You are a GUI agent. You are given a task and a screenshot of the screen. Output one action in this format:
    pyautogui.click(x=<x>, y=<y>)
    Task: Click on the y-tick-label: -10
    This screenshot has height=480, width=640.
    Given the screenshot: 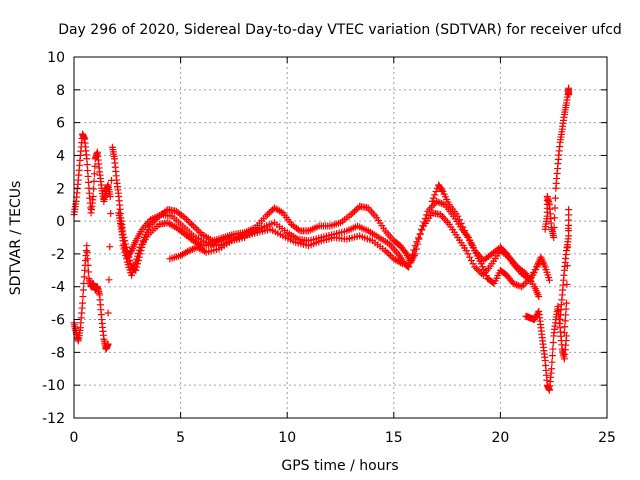 What is the action you would take?
    pyautogui.click(x=53, y=386)
    